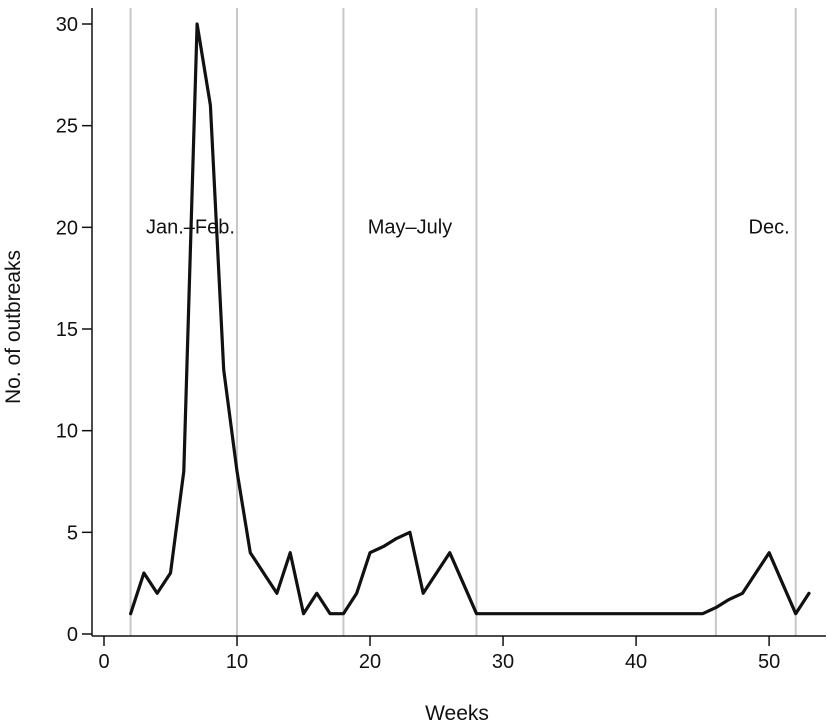 This screenshot has height=726, width=828. Describe the element at coordinates (237, 662) in the screenshot. I see `x-tick-label: 10` at that location.